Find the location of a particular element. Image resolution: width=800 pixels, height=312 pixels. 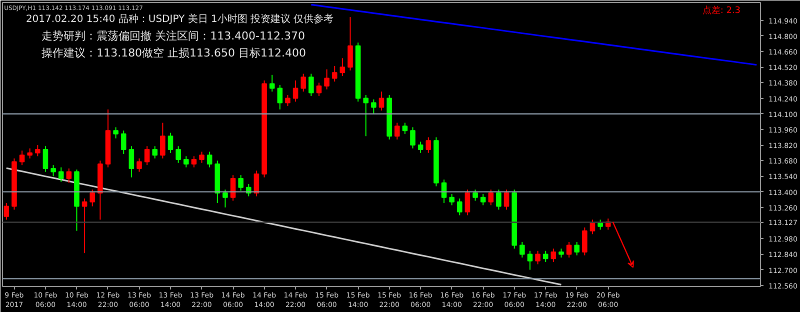

annotation: 2017.02.20 15:40 品种：USDJPY 美日 1小时图 投资建议 仅供参考 is located at coordinates (180, 18).